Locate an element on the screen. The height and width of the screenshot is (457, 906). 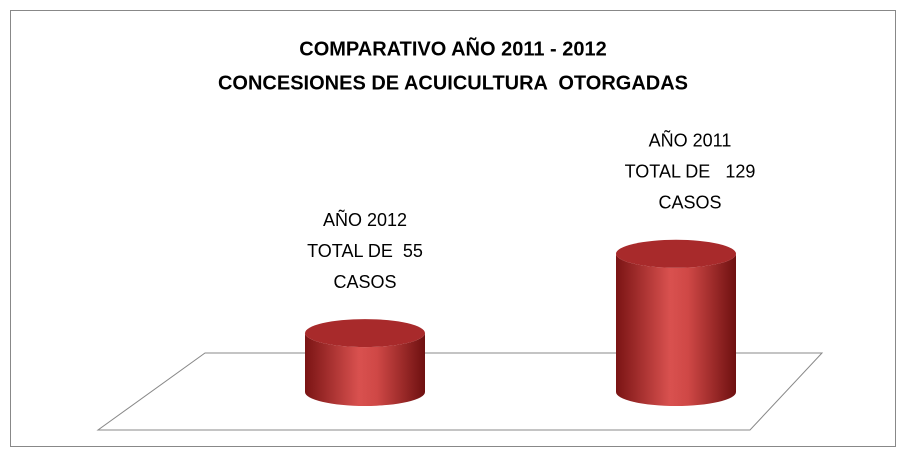
data-label: TOTAL DE 129 is located at coordinates (690, 172).